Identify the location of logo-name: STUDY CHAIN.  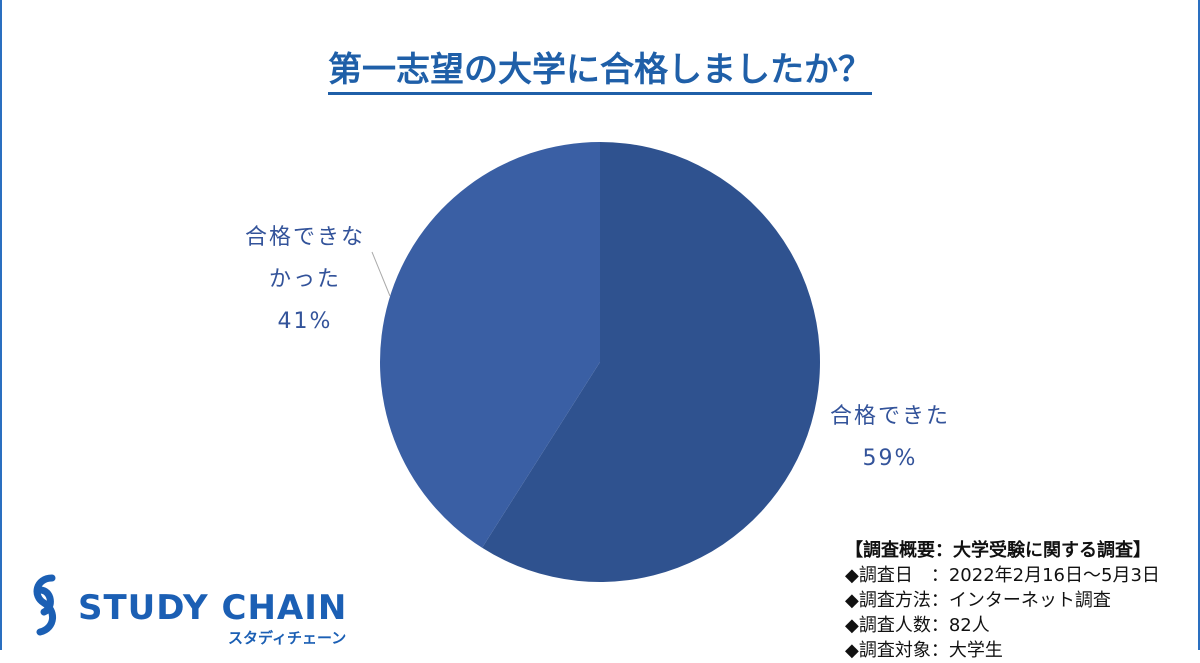
(213, 608).